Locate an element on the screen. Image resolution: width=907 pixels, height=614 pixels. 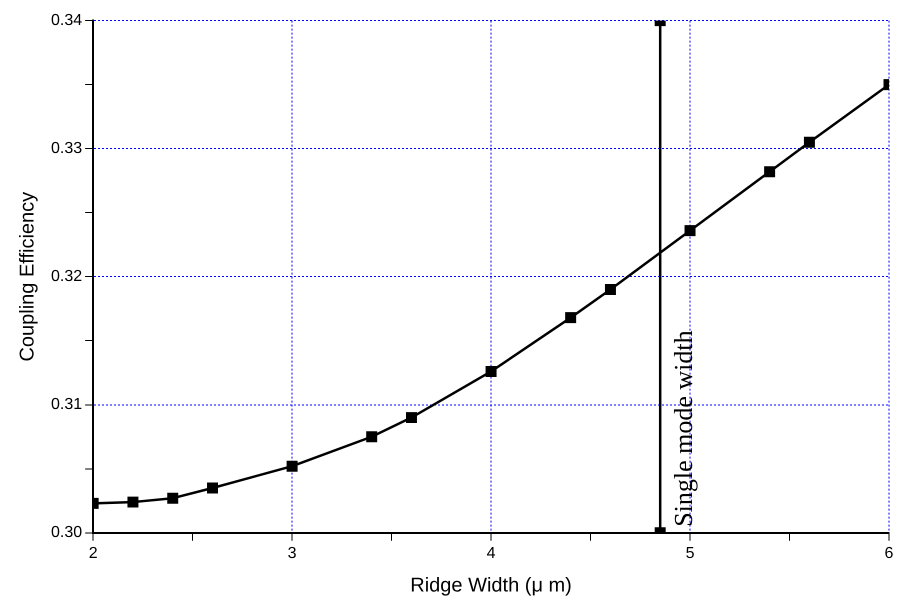
y-tick-label: 0.34 is located at coordinates (66, 21).